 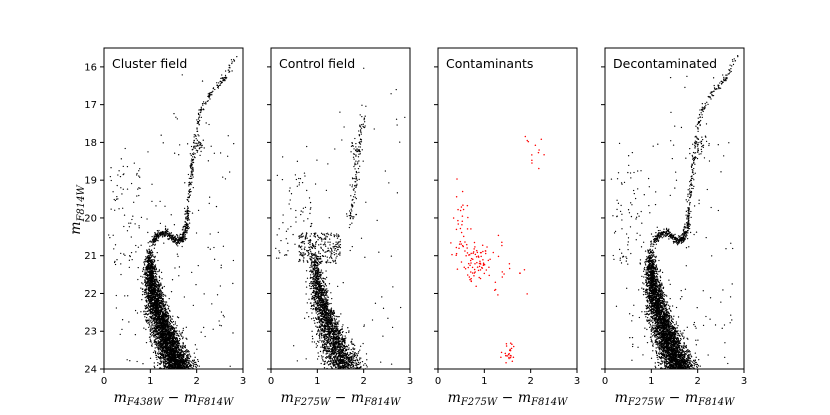 I want to click on y-tick-label: 21, so click(x=90, y=256).